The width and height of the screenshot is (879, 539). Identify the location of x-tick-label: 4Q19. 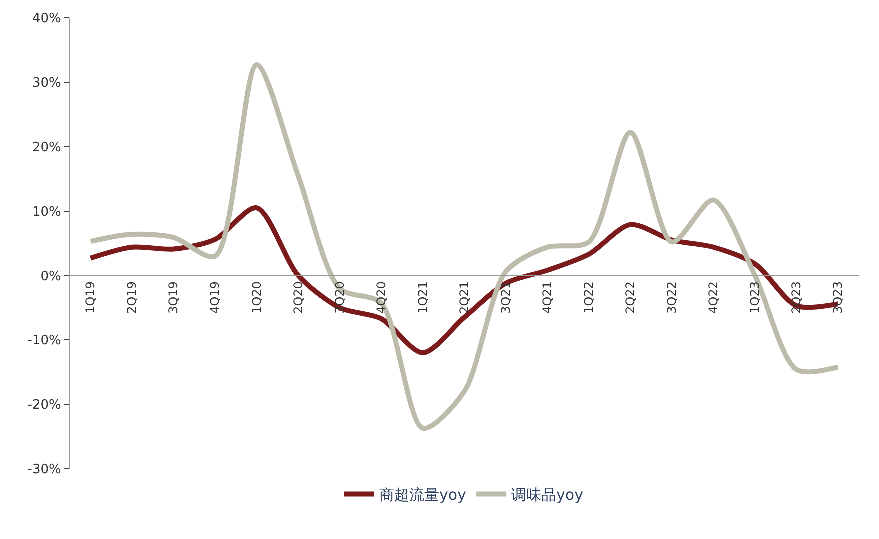
(215, 298).